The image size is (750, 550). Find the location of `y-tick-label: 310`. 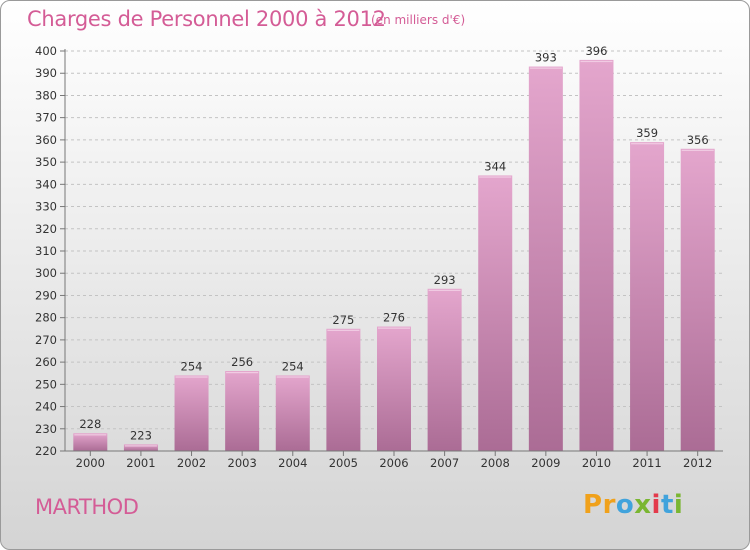

y-tick-label: 310 is located at coordinates (46, 251).